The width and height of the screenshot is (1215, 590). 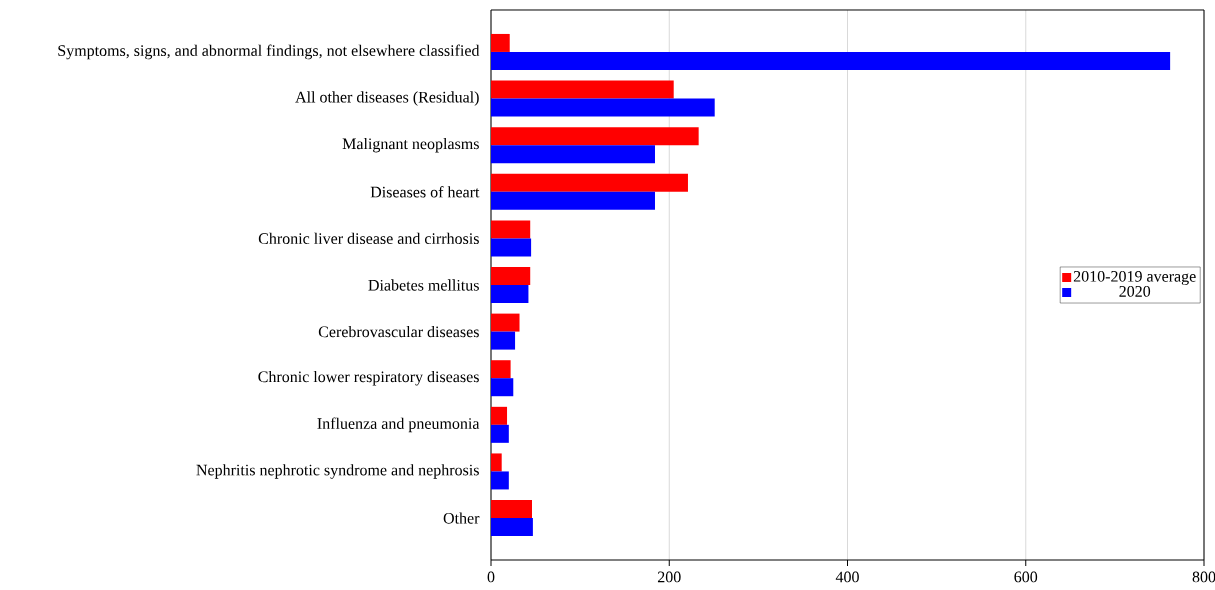 What do you see at coordinates (1203, 577) in the screenshot?
I see `x-tick-label: 800` at bounding box center [1203, 577].